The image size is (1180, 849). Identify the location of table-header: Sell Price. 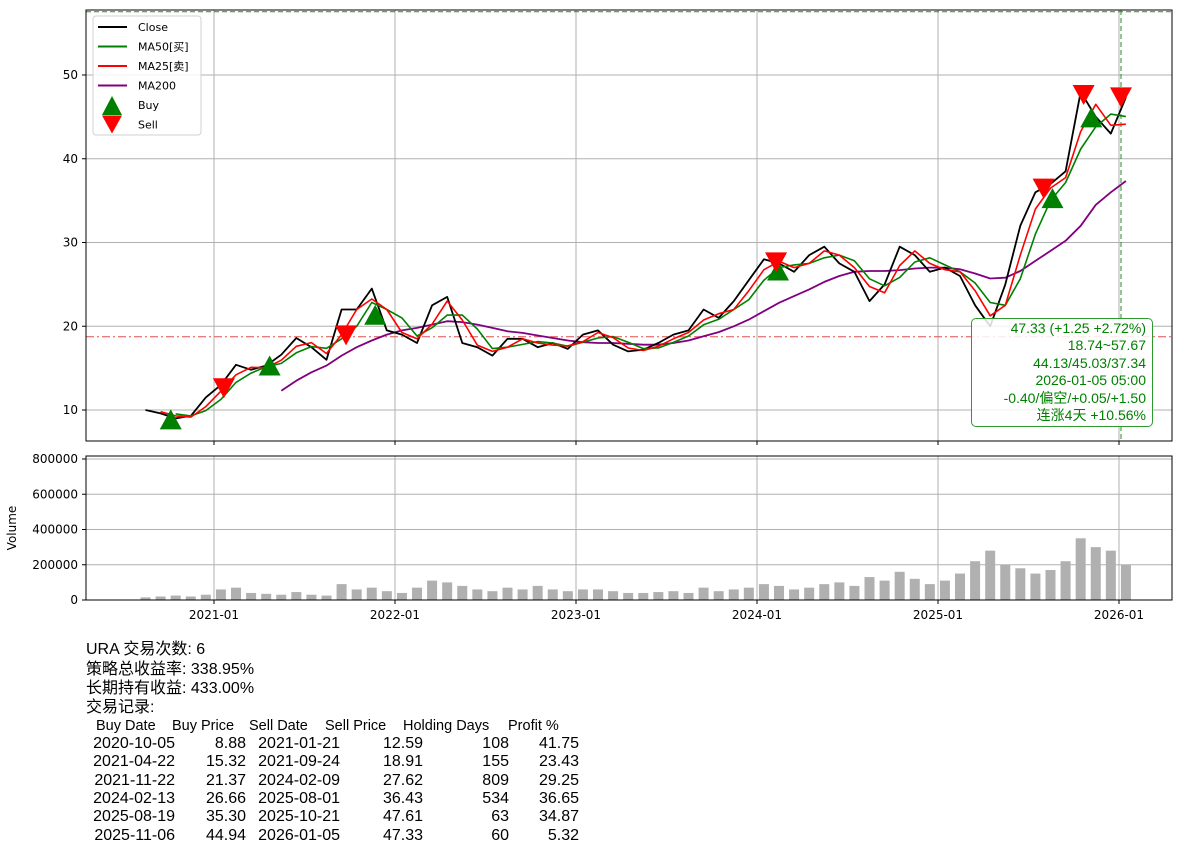
(356, 726).